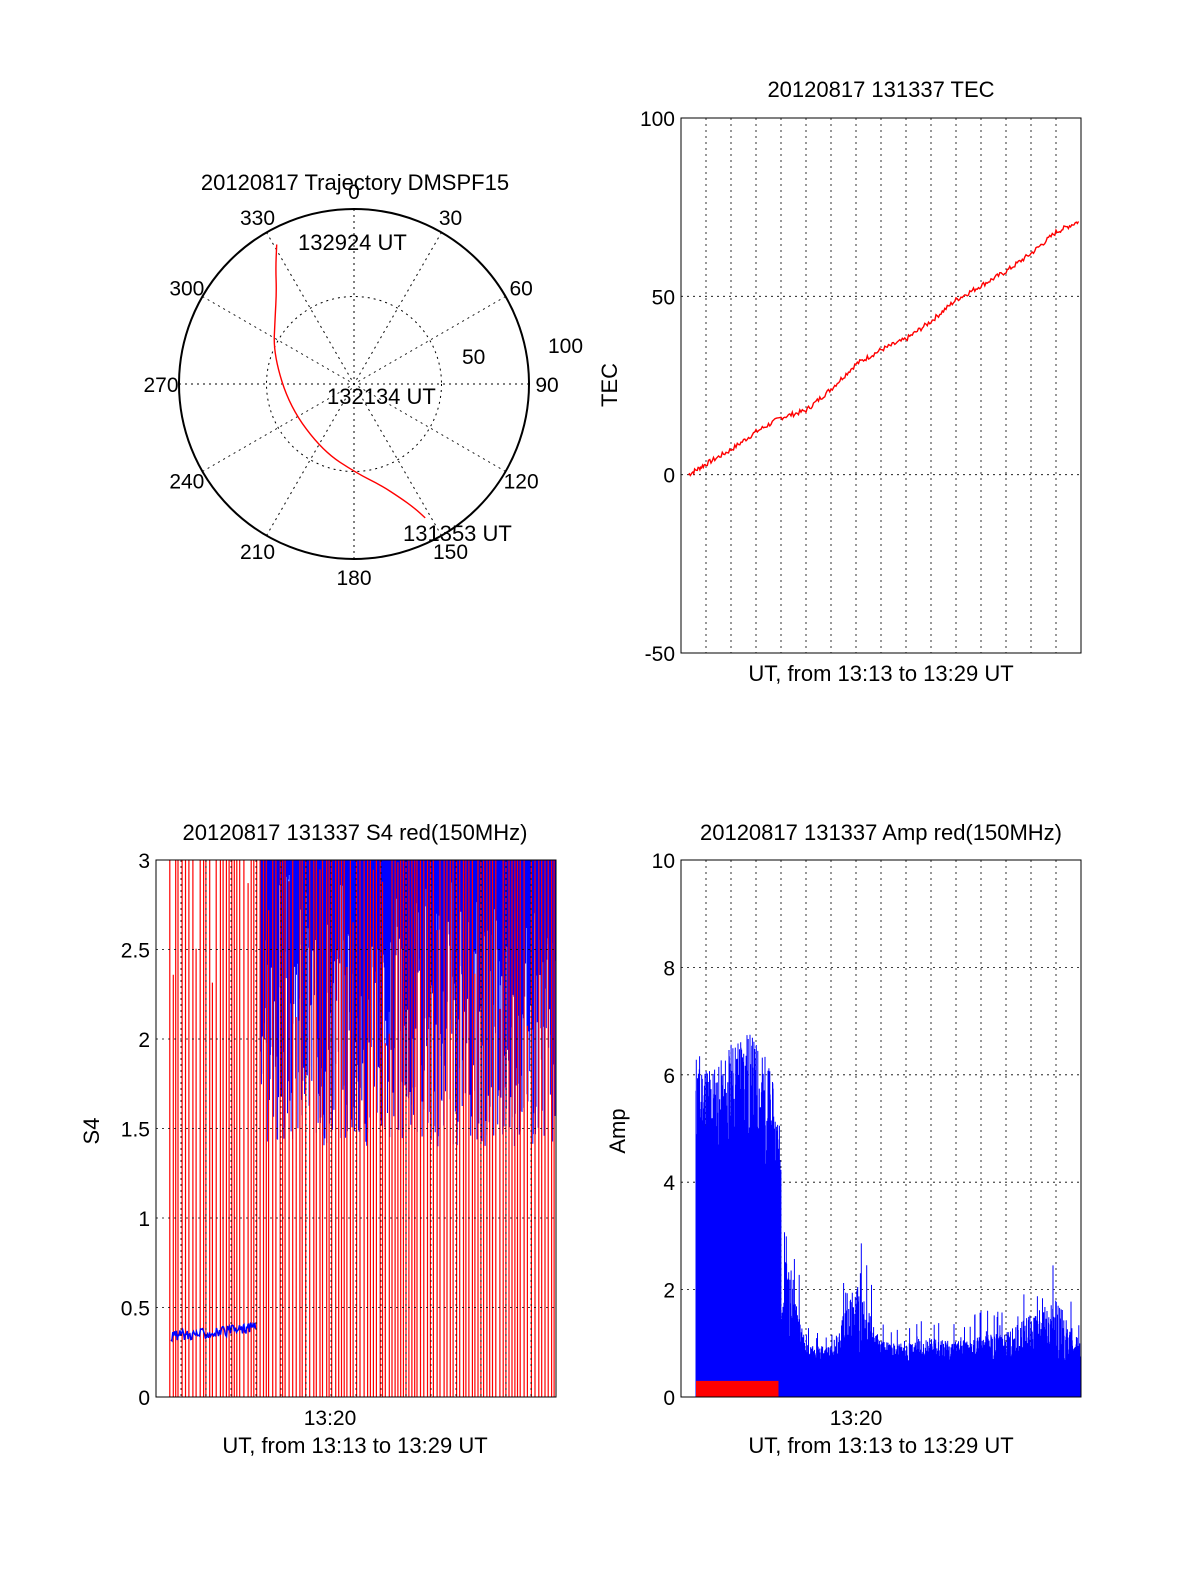 The height and width of the screenshot is (1575, 1200). Describe the element at coordinates (884, 349) in the screenshot. I see `tec-series-line` at that location.